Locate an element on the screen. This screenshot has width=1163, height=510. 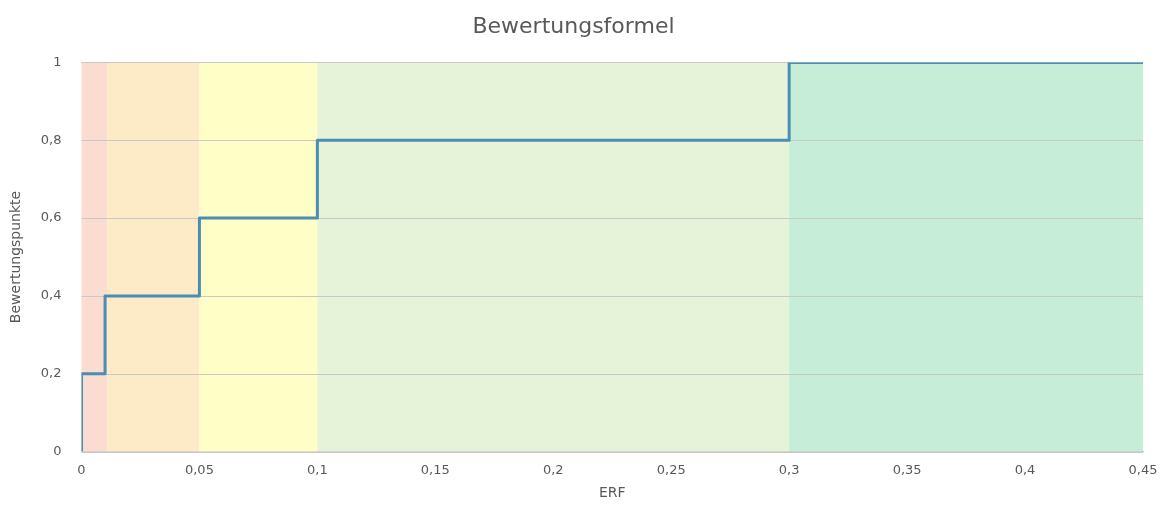
x-tick-label: 0,2 is located at coordinates (553, 469).